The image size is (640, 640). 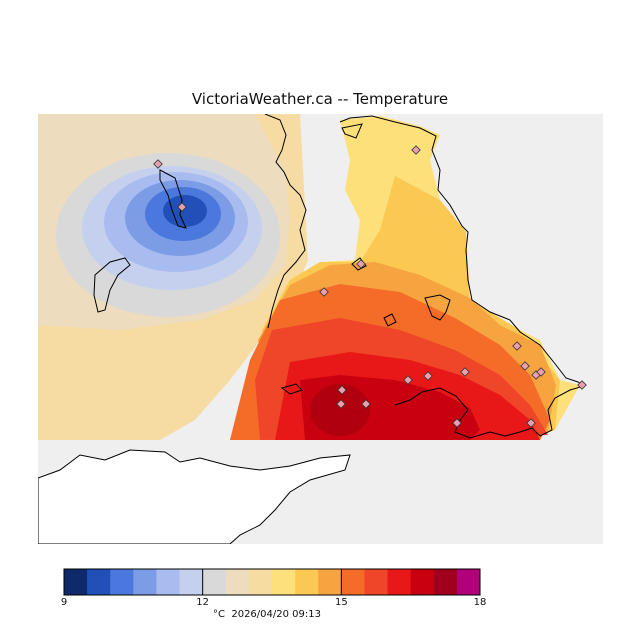 I want to click on colorbar-swatches, so click(x=272, y=582).